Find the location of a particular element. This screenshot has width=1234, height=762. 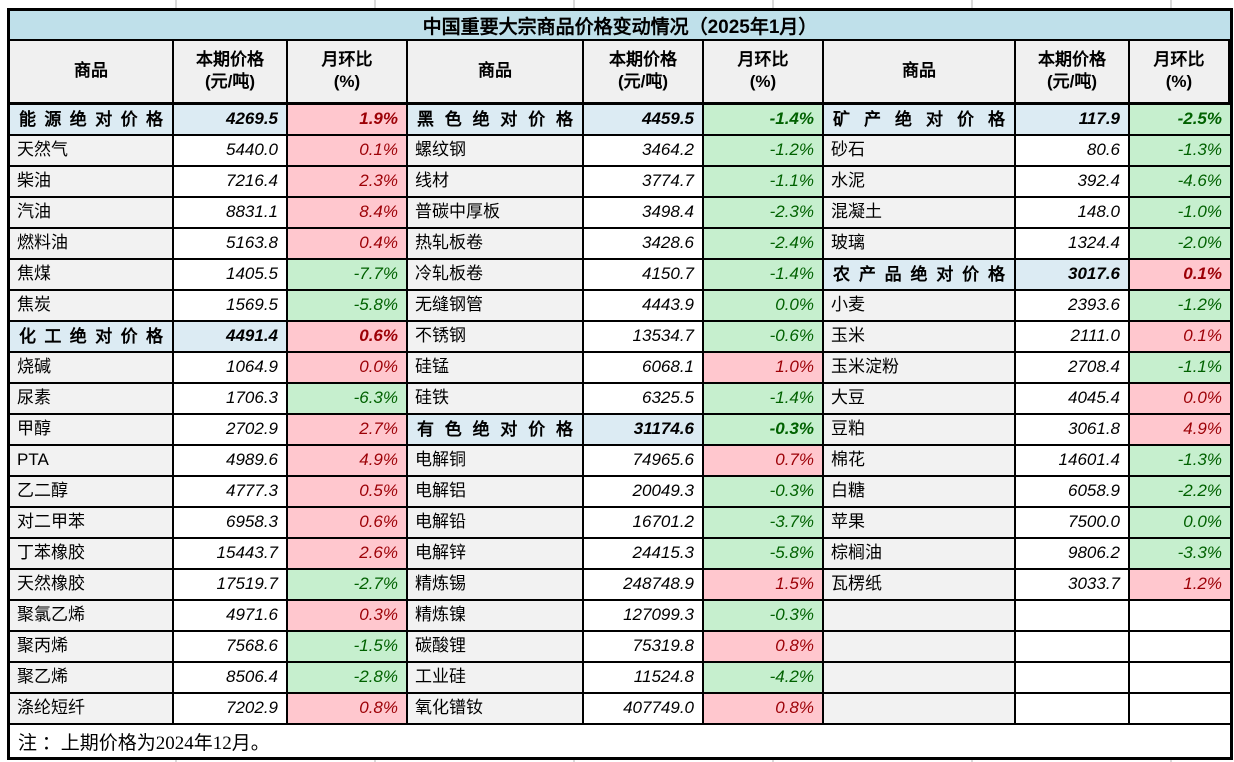

commodity-name: 聚丙烯 is located at coordinates (92, 647).